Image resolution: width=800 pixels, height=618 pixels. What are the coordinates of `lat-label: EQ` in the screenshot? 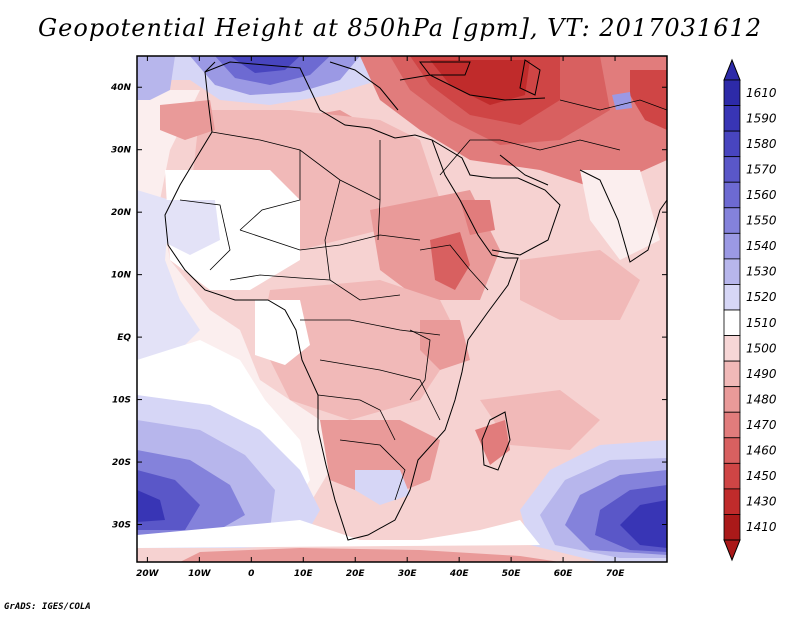 It's located at (124, 338).